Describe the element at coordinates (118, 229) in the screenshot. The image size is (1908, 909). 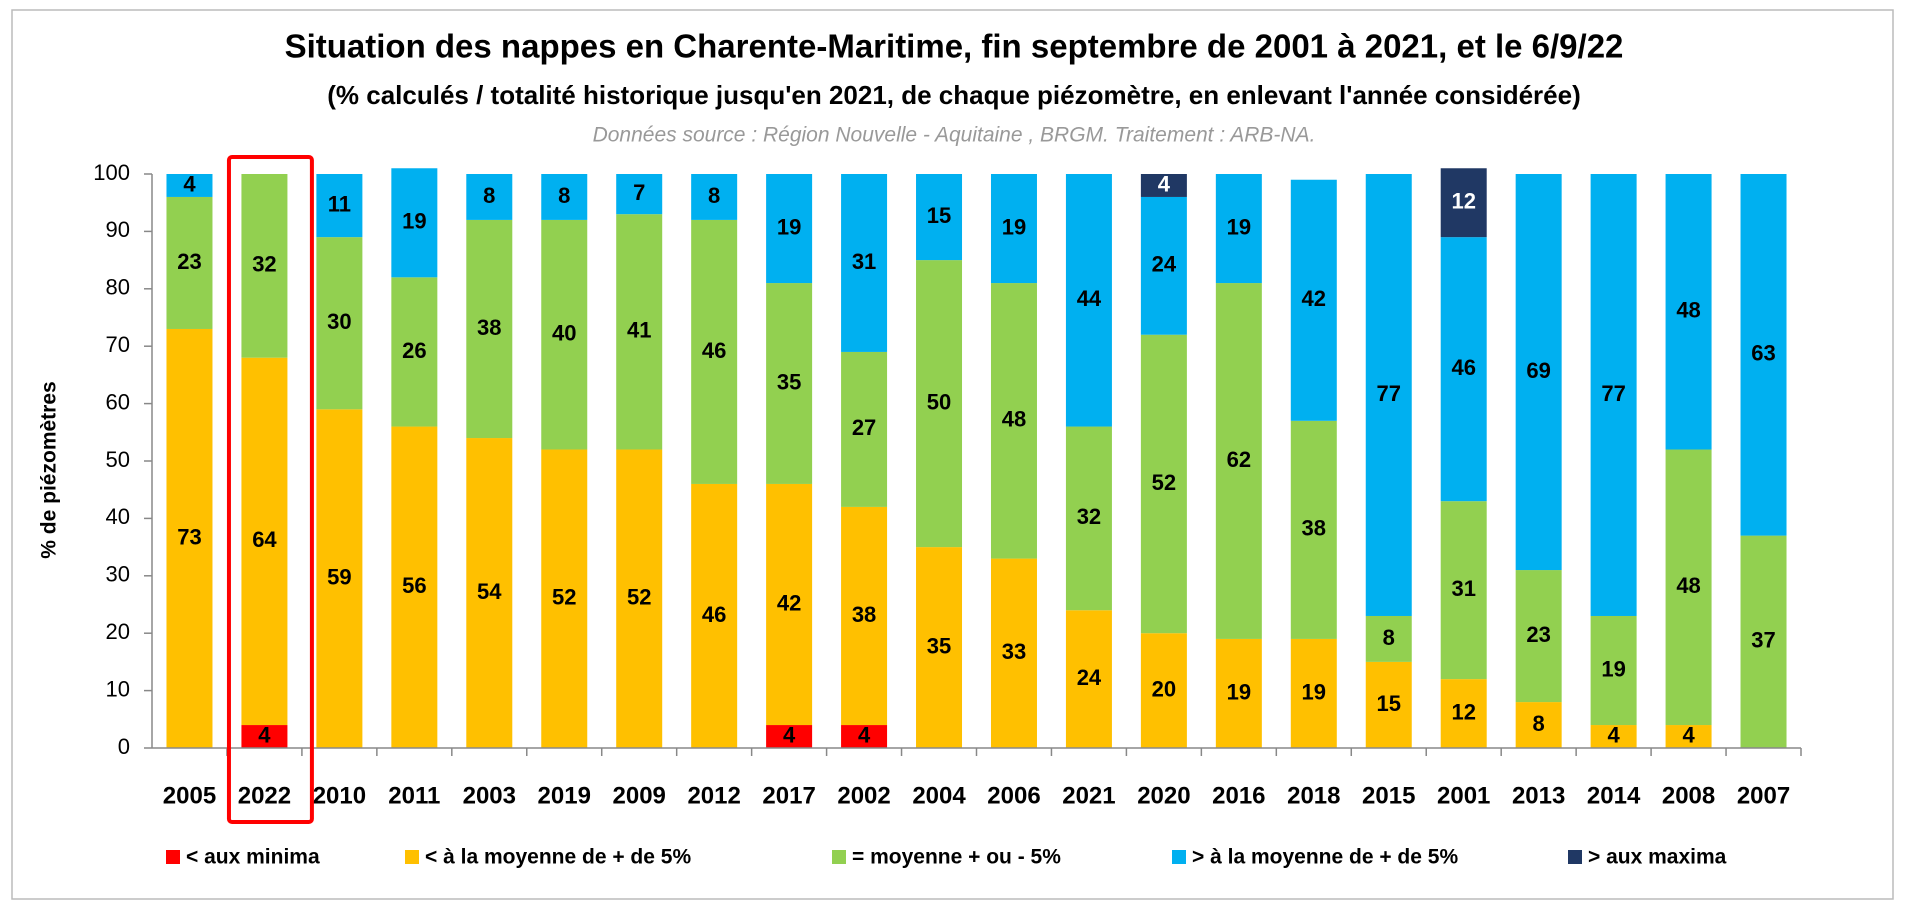
I see `y-tick-label: 90` at that location.